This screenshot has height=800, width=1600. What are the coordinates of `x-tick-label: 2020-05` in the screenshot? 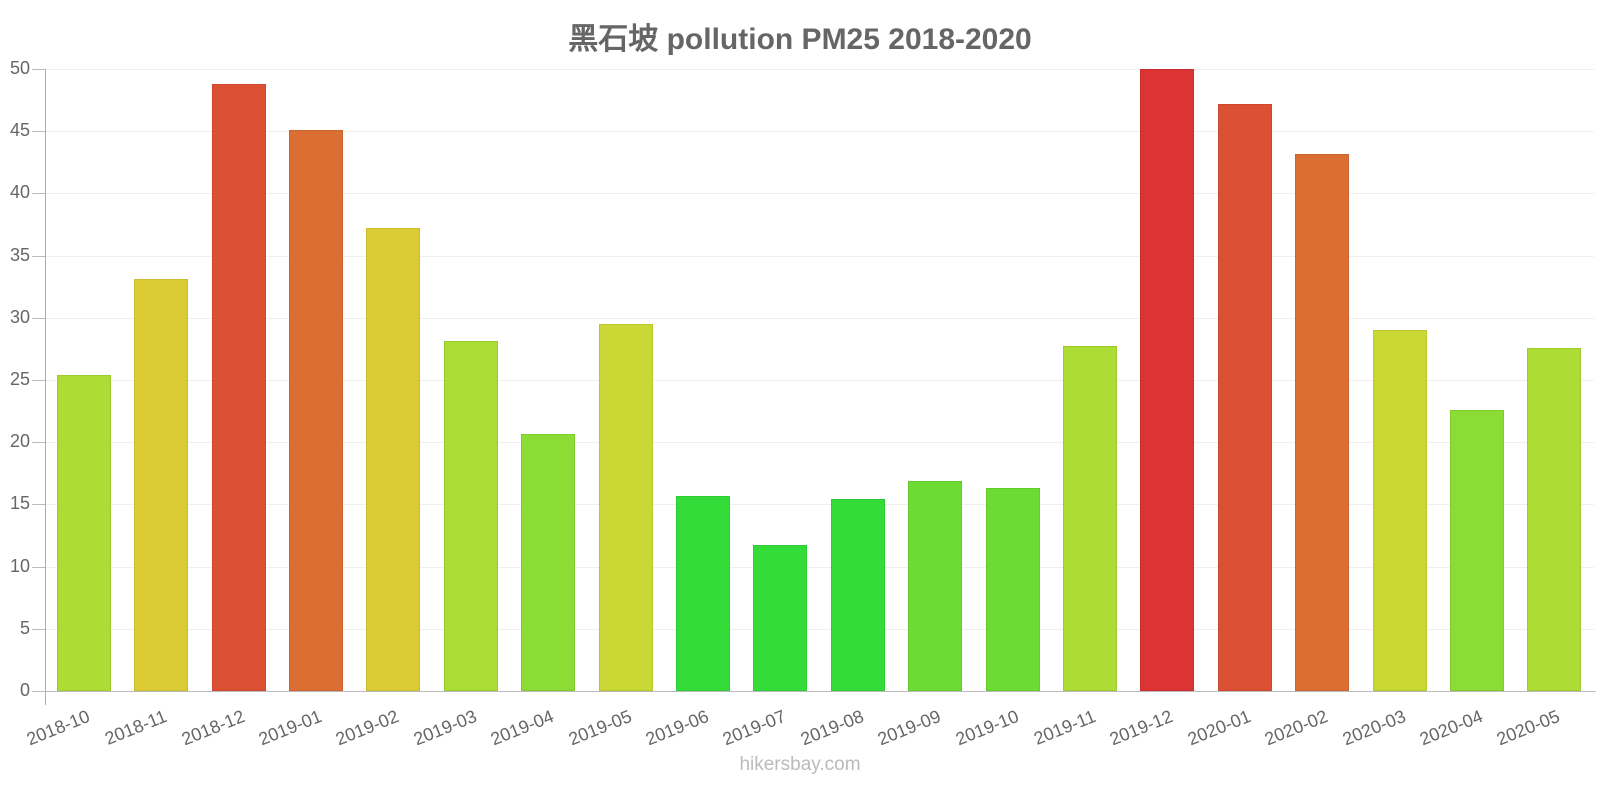 It's located at (1528, 728).